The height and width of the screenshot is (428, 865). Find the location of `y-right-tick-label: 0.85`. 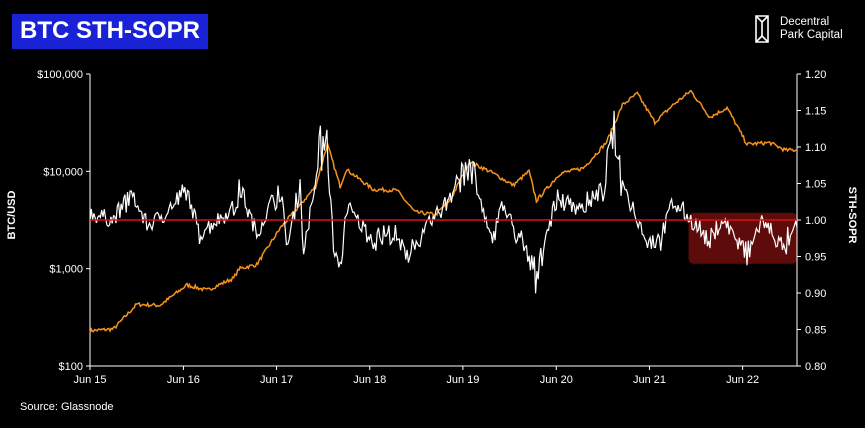

y-right-tick-label: 0.85 is located at coordinates (815, 331).